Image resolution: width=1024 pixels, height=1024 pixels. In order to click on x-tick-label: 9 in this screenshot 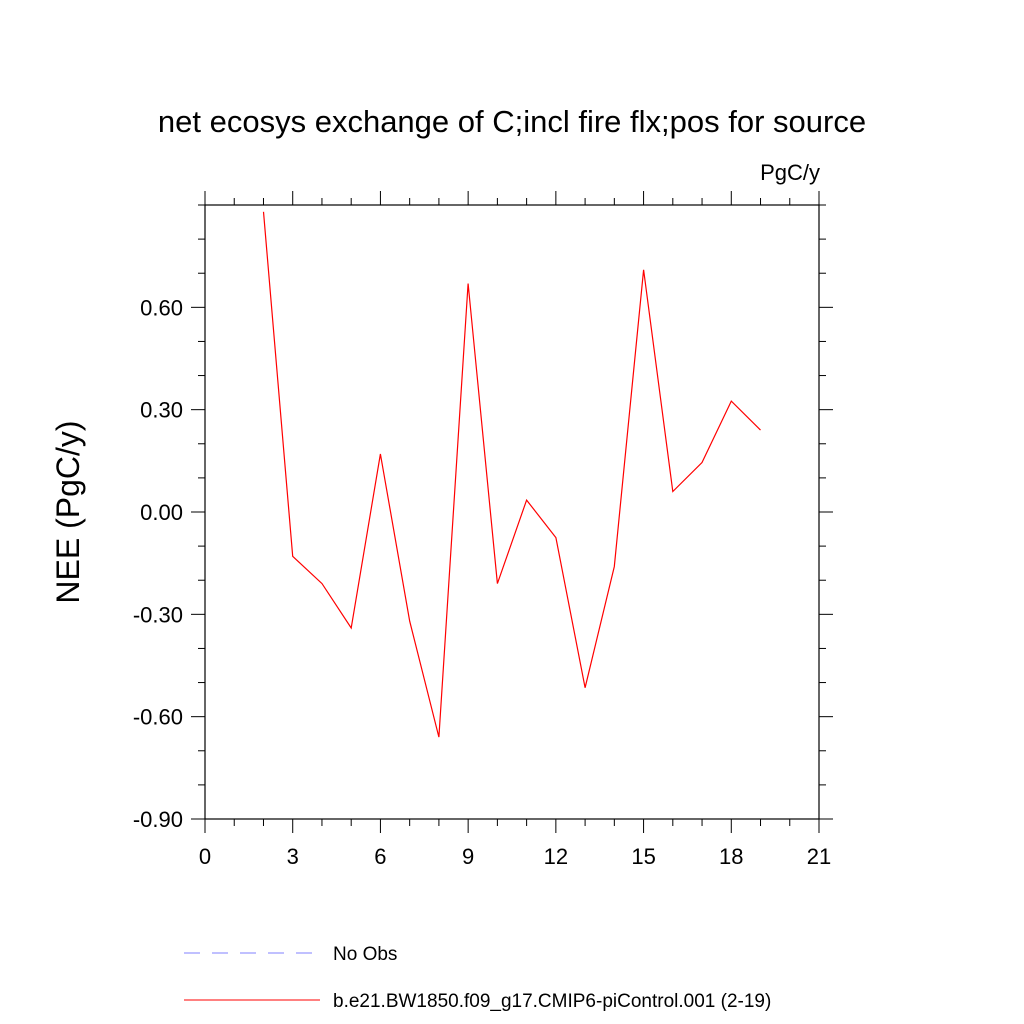, I will do `click(468, 856)`.